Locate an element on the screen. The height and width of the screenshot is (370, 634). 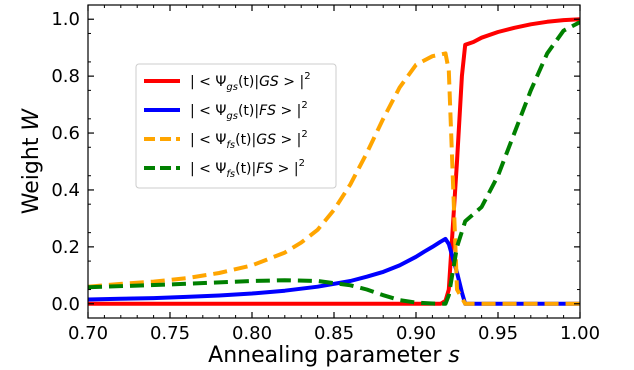
x-axis-title: Annealing parameter s is located at coordinates (334, 355).